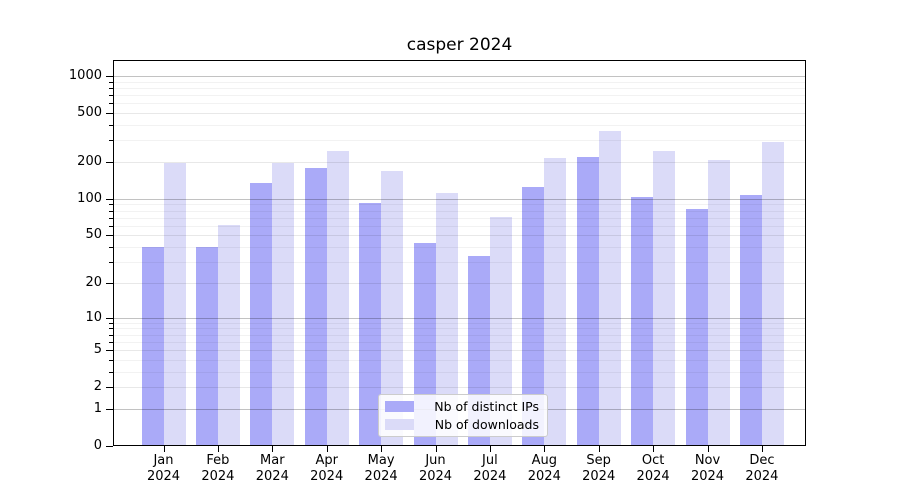 This screenshot has width=900, height=500. I want to click on bar-distinct-ips-dec-2024, so click(750, 320).